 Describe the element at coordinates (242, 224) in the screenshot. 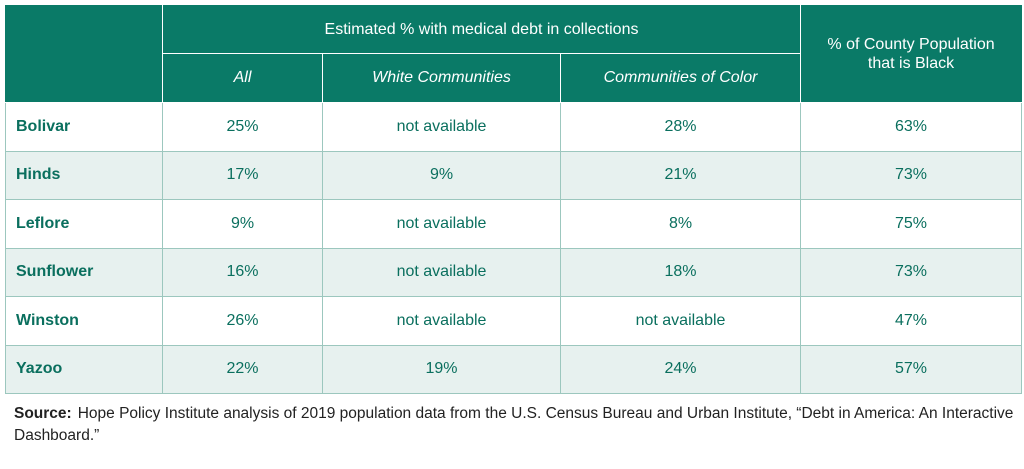

I see `all-cell: 9%` at that location.